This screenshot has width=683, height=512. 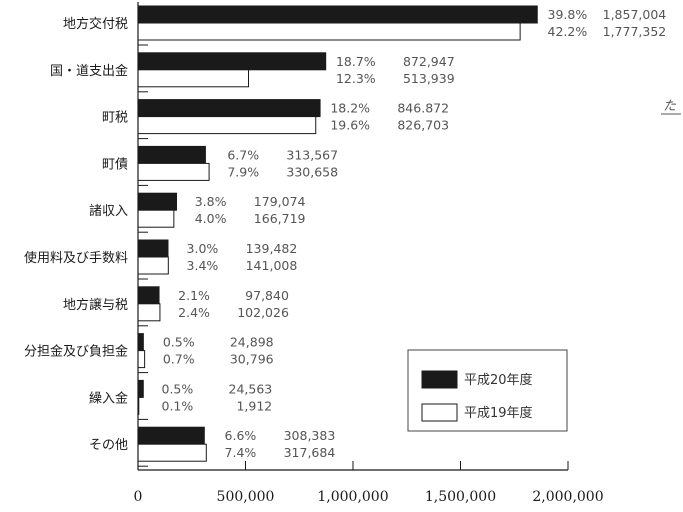 What do you see at coordinates (280, 218) in the screenshot?
I see `data-label-value: 166,719` at bounding box center [280, 218].